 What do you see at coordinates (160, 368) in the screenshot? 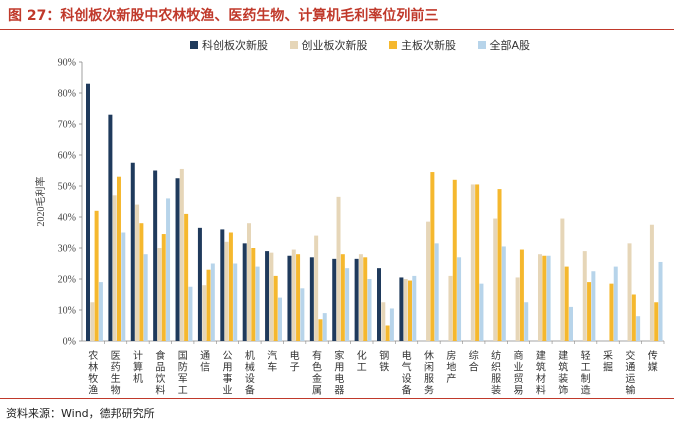
I see `x-tick-char: 品` at bounding box center [160, 368].